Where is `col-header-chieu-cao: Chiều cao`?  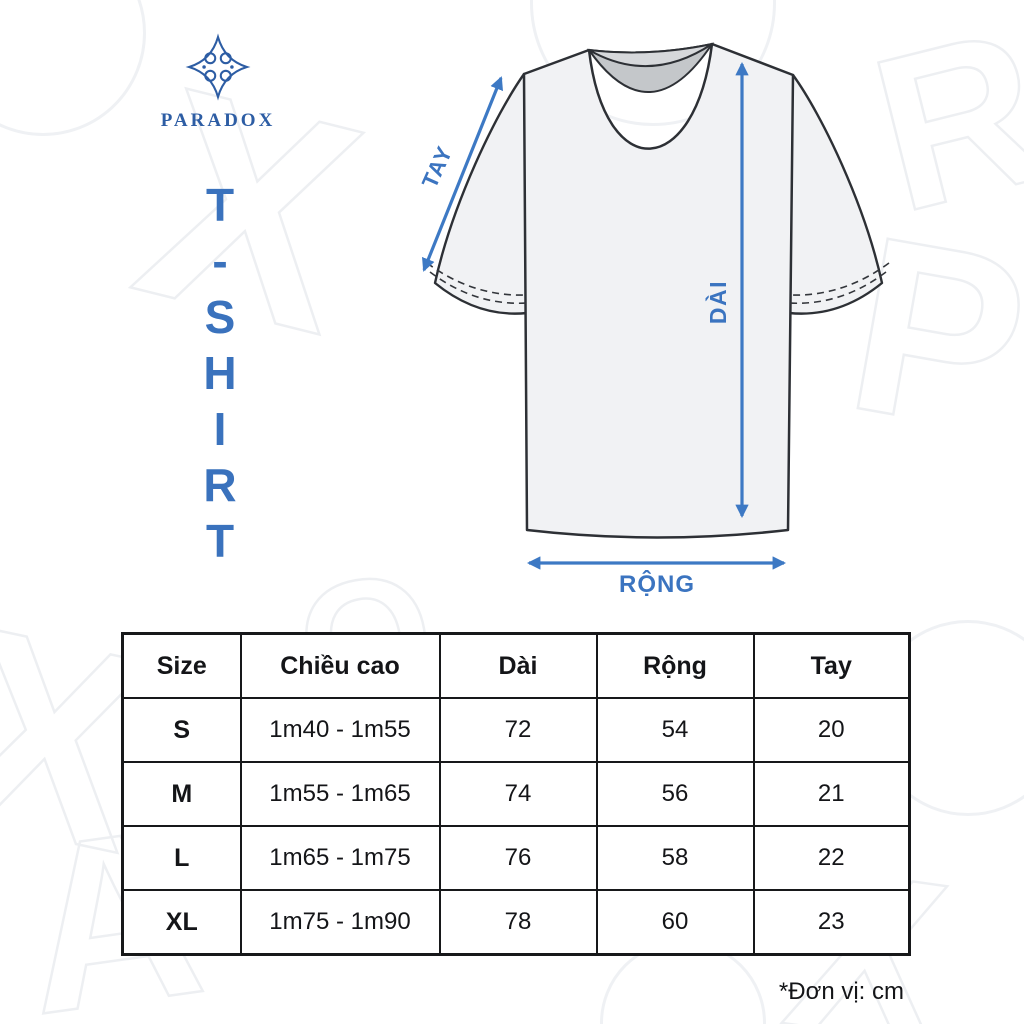 col-header-chieu-cao: Chiều cao is located at coordinates (340, 665).